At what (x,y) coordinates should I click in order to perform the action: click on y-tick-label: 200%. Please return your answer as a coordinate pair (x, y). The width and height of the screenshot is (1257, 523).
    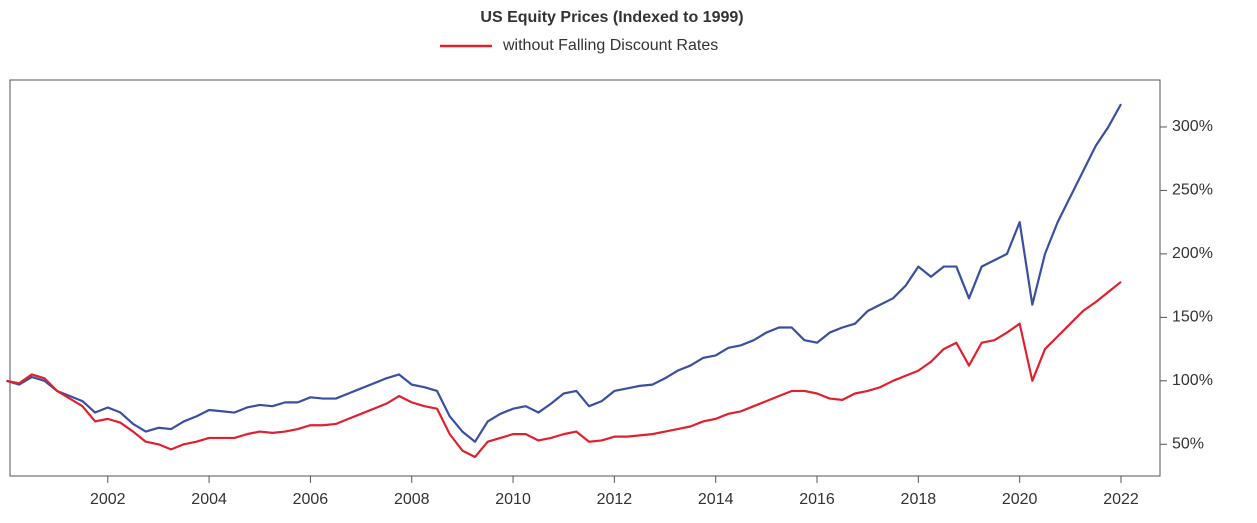
    Looking at the image, I should click on (1192, 253).